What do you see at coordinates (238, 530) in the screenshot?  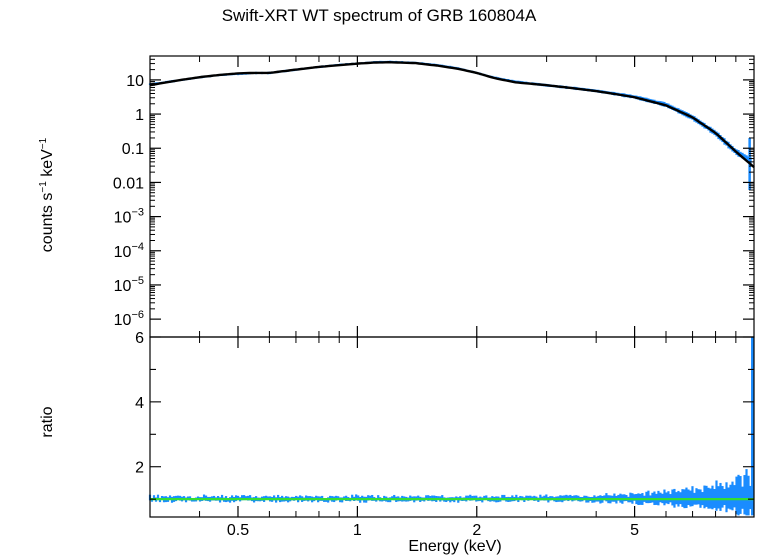 I see `x-tick-label: 0.5` at bounding box center [238, 530].